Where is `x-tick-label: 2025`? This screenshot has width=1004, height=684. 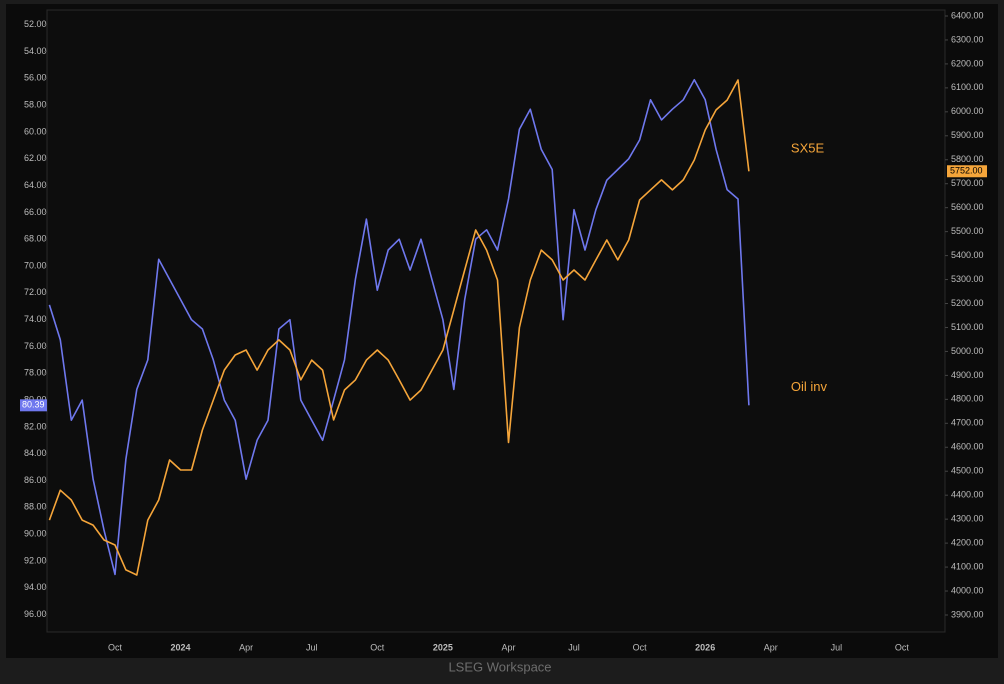 x-tick-label: 2025 is located at coordinates (443, 647).